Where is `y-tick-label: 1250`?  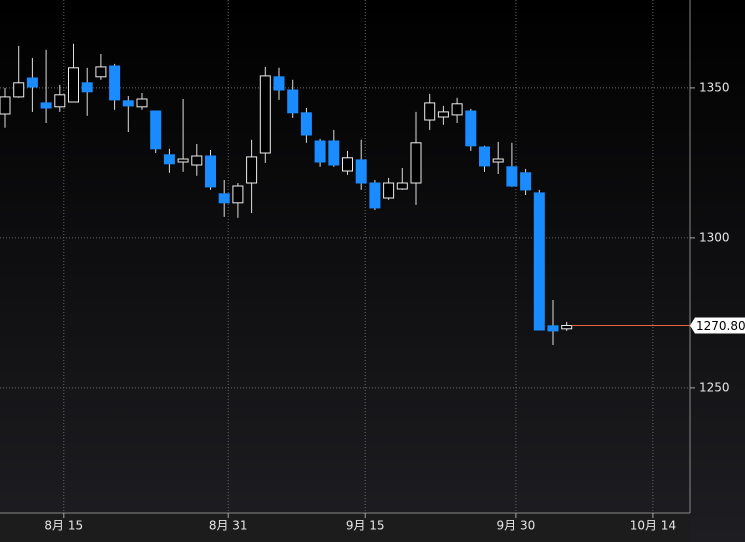 y-tick-label: 1250 is located at coordinates (714, 387).